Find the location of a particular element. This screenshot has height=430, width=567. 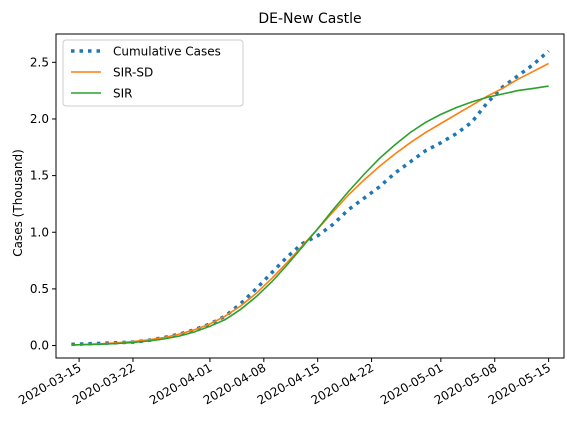

legend-box is located at coordinates (153, 73).